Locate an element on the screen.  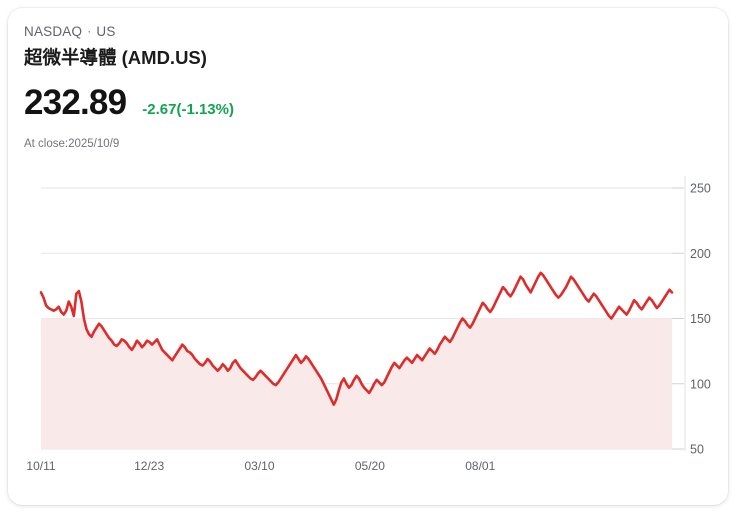
market-status-note: At close:2025/10/9 is located at coordinates (72, 144).